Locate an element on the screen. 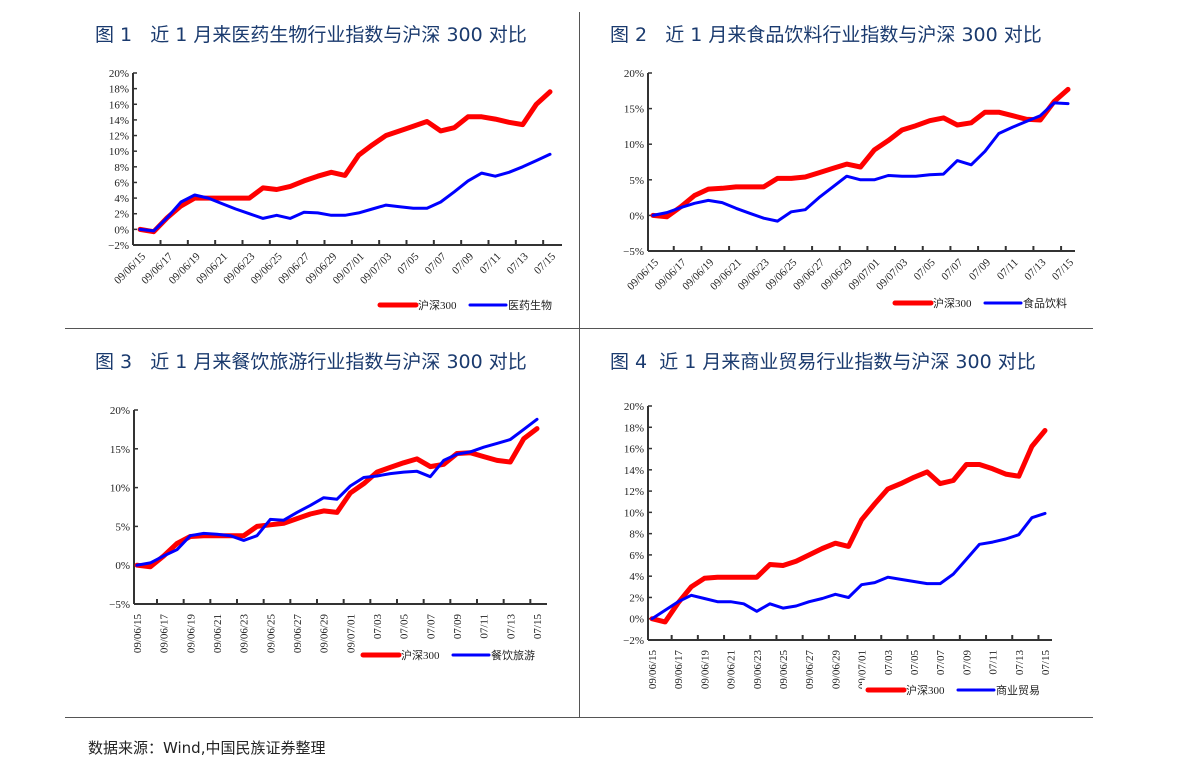  legend-label-sector: 医药生物 is located at coordinates (530, 305).